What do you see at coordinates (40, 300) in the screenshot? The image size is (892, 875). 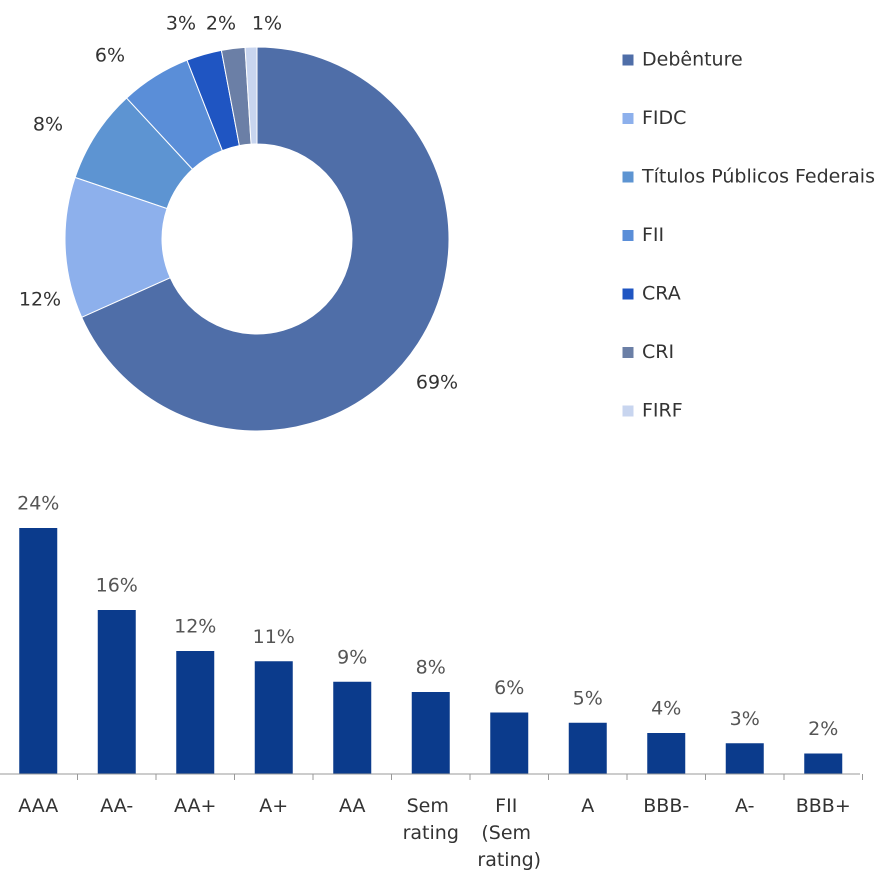 I see `slice-label: 12%` at bounding box center [40, 300].